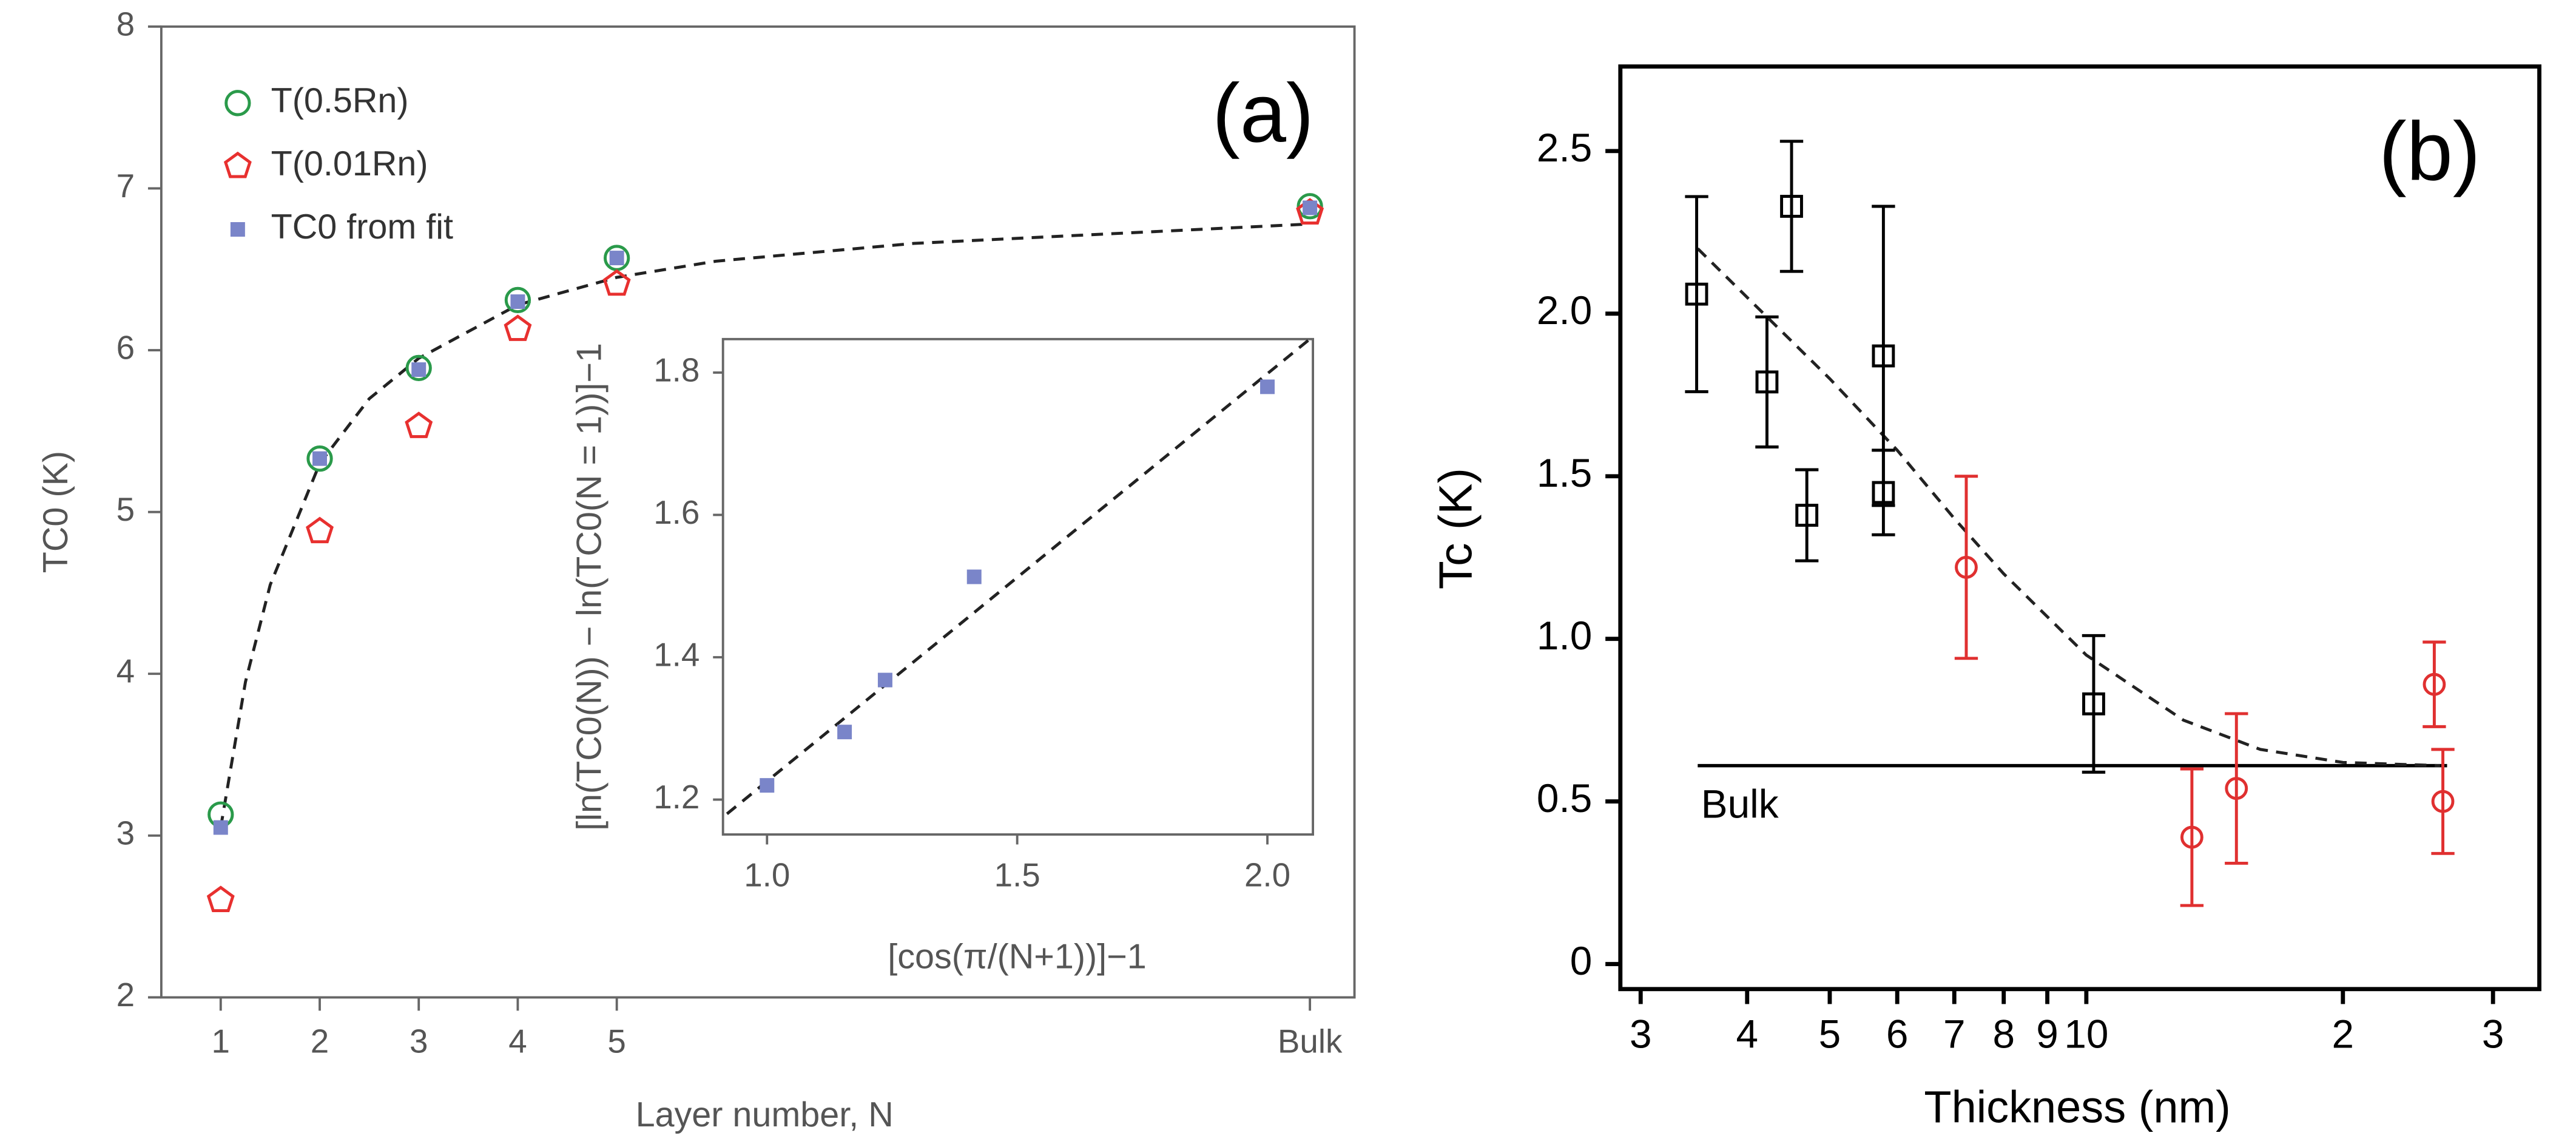 Image resolution: width=2576 pixels, height=1147 pixels. What do you see at coordinates (1456, 528) in the screenshot?
I see `y-axis-label: Tc (K)` at bounding box center [1456, 528].